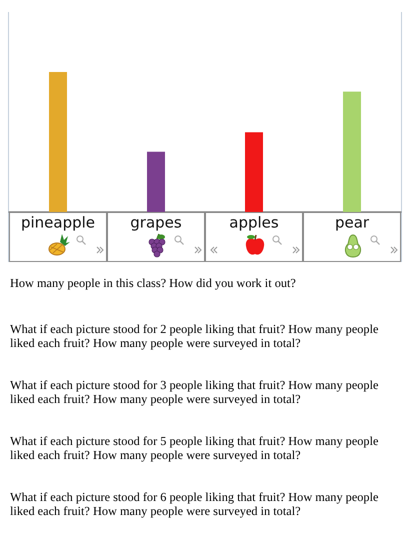 The width and height of the screenshot is (410, 536). I want to click on x-tick-label: pineapple, so click(58, 223).